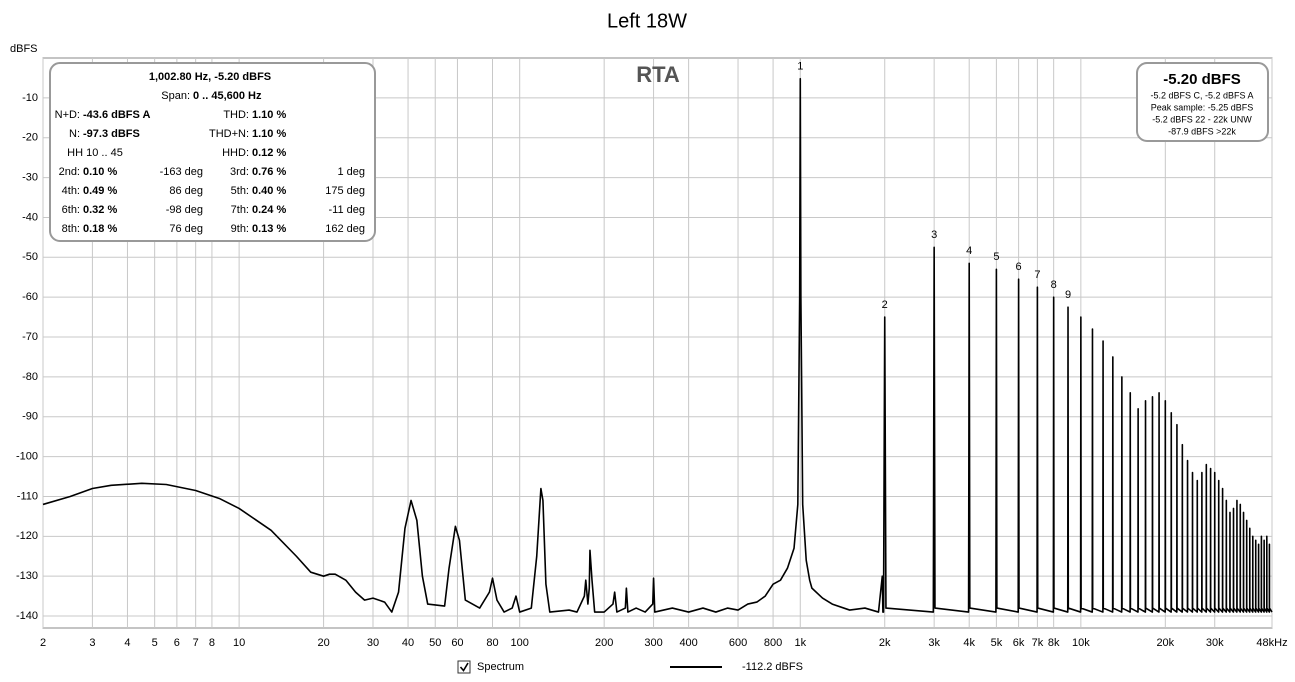 The image size is (1295, 682). What do you see at coordinates (688, 643) in the screenshot?
I see `x-tick-label: 400` at bounding box center [688, 643].